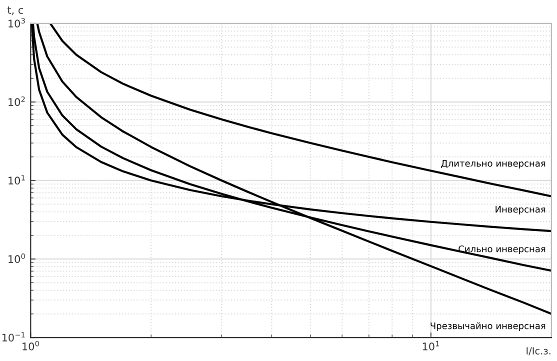  I want to click on x-axis-title: I/Iс.з., so click(538, 351).